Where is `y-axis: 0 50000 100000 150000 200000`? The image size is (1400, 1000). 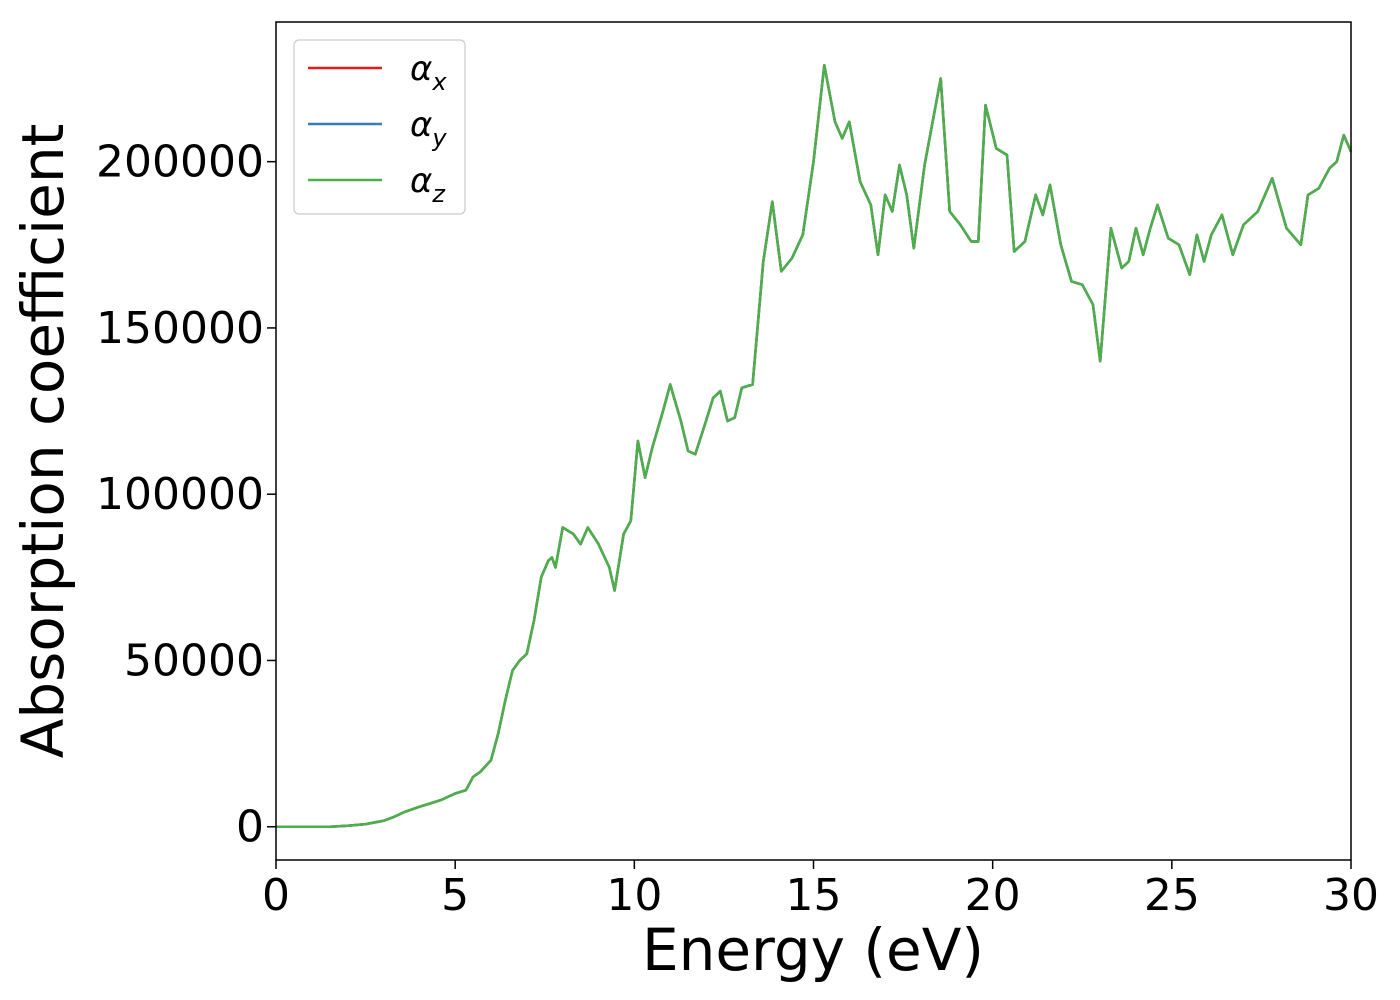 y-axis: 0 50000 100000 150000 200000 is located at coordinates (186, 495).